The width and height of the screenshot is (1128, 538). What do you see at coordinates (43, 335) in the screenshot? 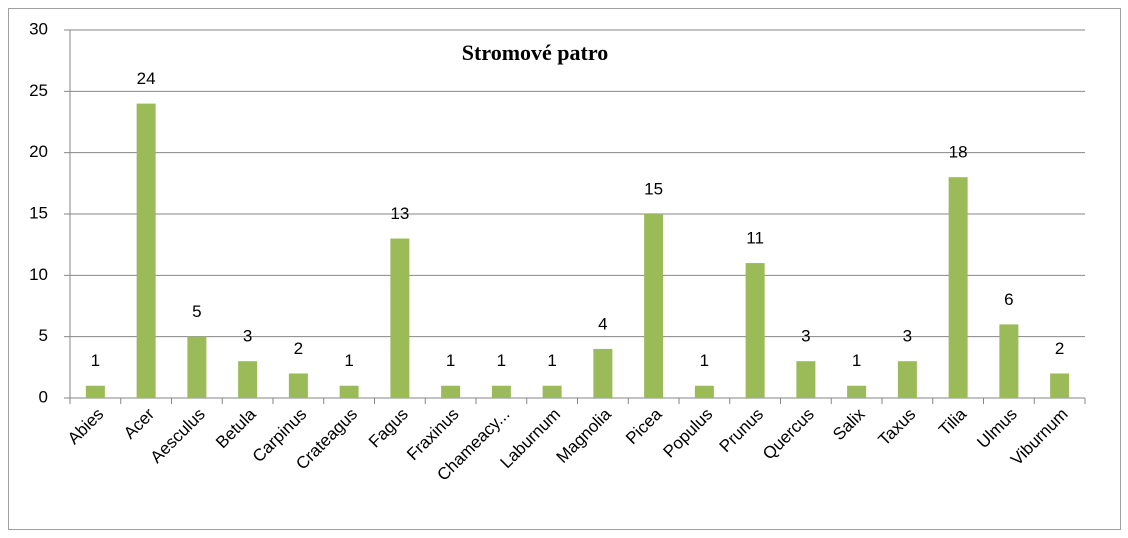
I see `y-tick-label: 5` at bounding box center [43, 335].